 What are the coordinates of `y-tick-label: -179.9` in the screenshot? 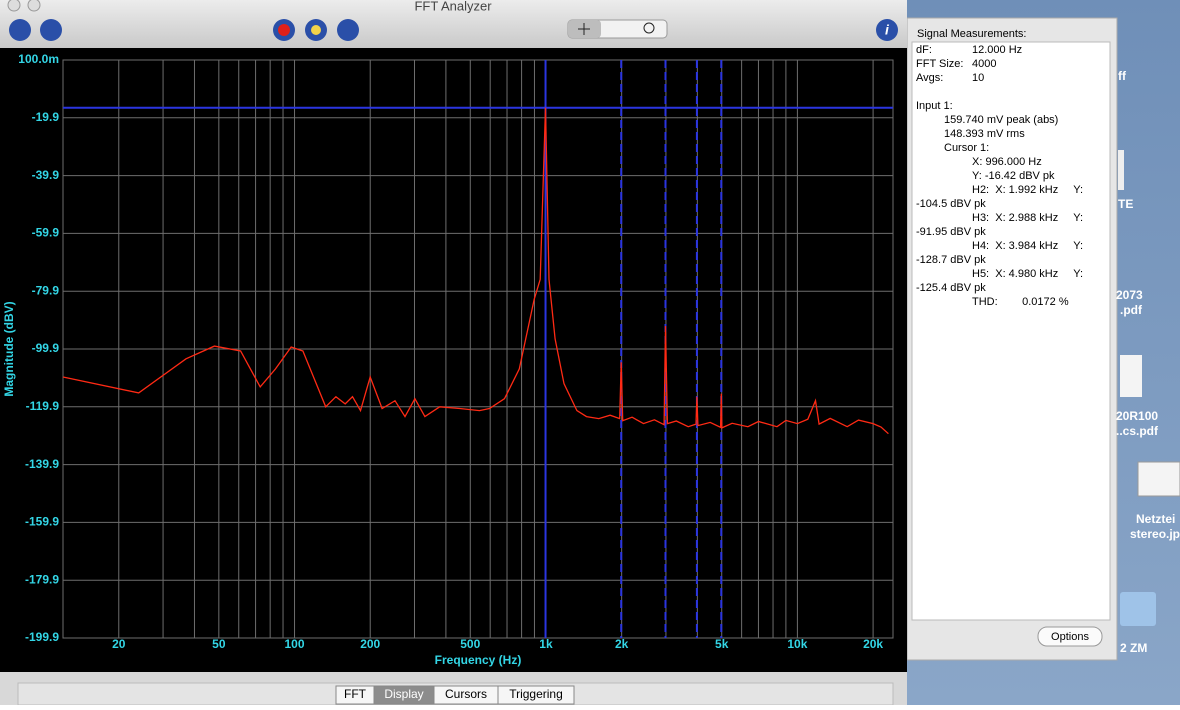 It's located at (42, 579).